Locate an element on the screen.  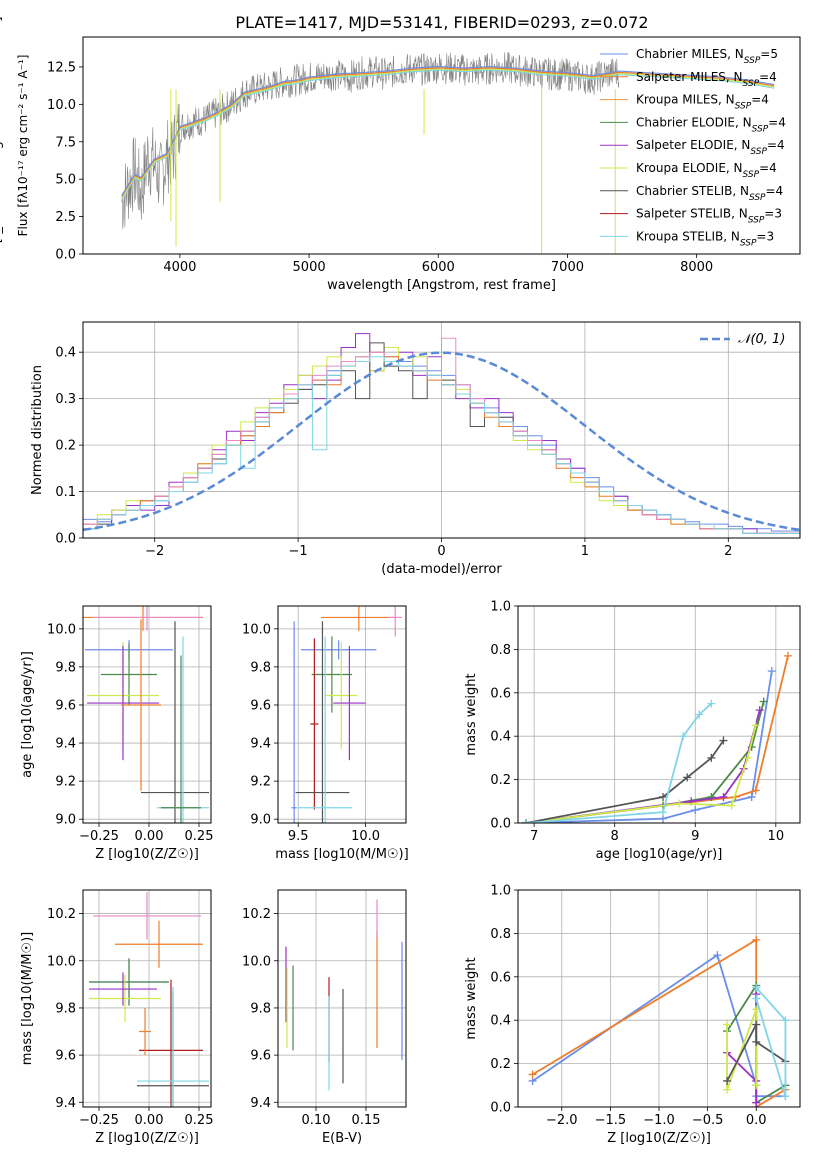
tick-label-y: 0.3 is located at coordinates (65, 399).